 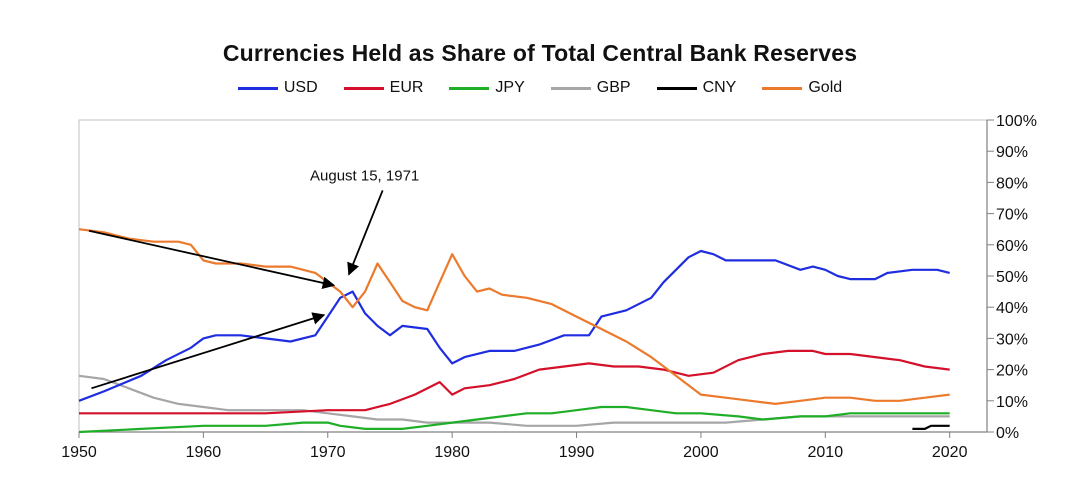 I want to click on legend-label: GBP, so click(x=613, y=87).